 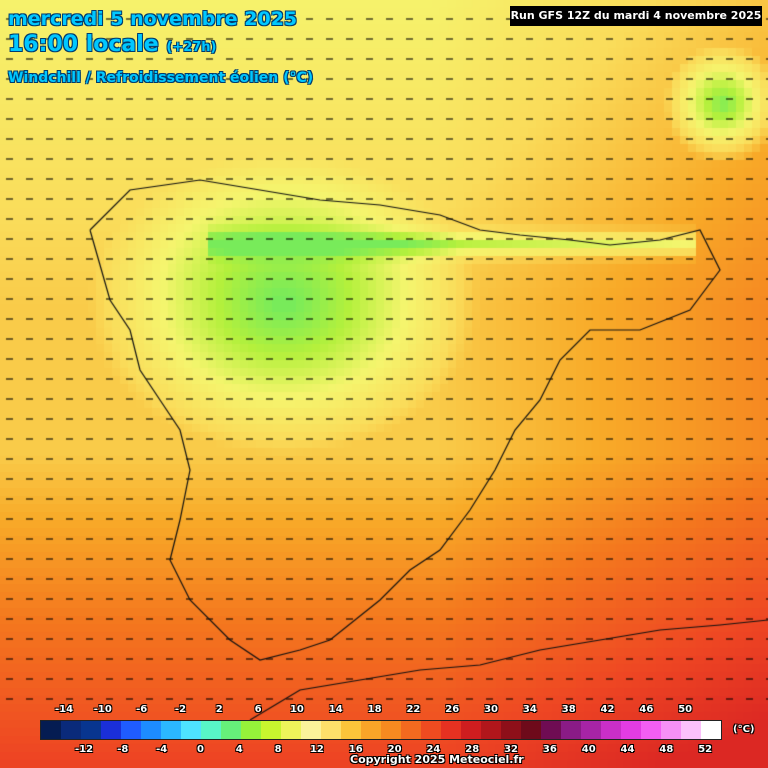 I want to click on legend-tick-top: -6, so click(x=142, y=709).